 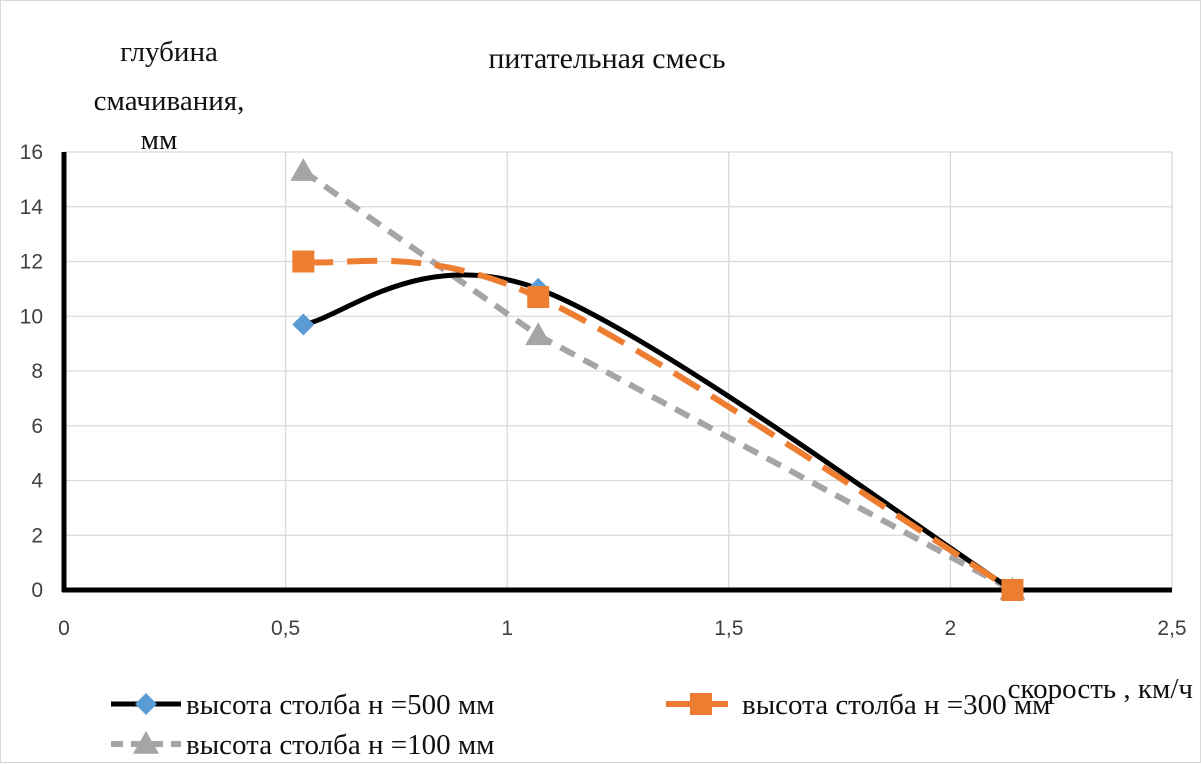 What do you see at coordinates (31, 262) in the screenshot?
I see `y-tick-label: 12` at bounding box center [31, 262].